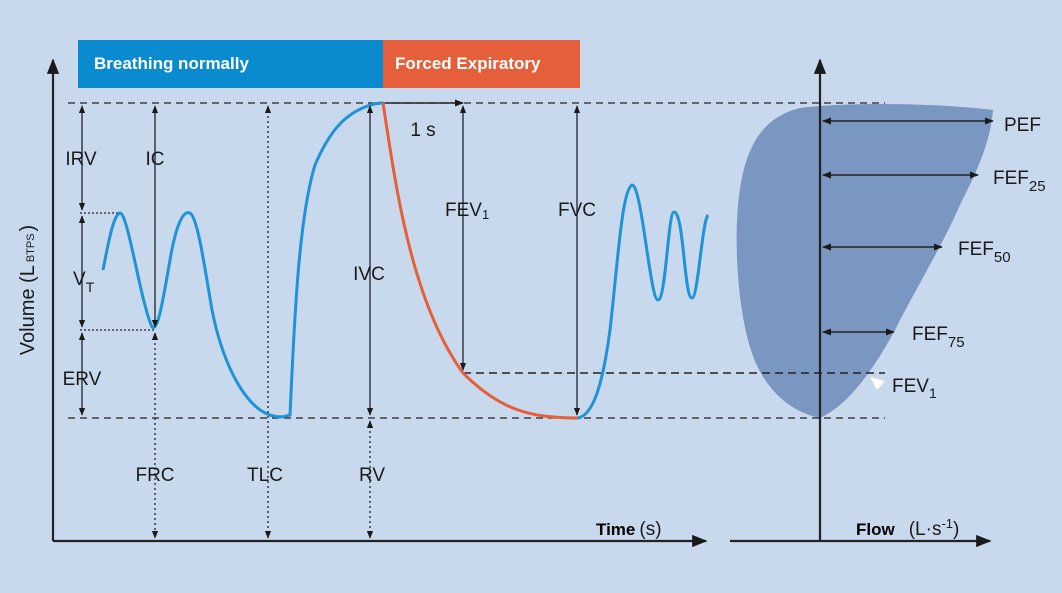  Describe the element at coordinates (481, 64) in the screenshot. I see `forced-expiratory-banner: Forced Expiratory` at that location.